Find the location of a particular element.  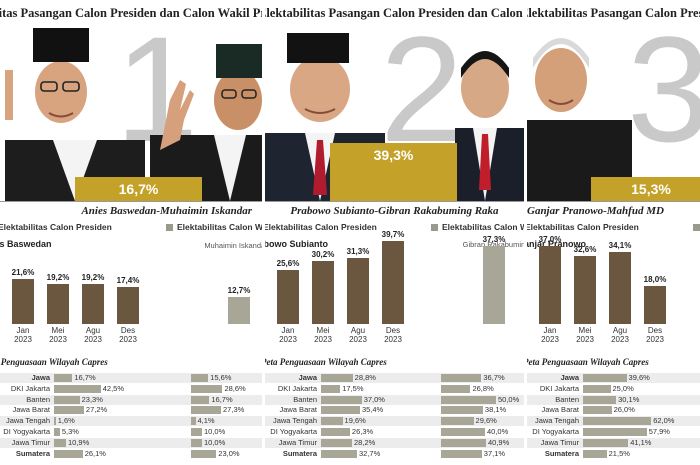

section-header-president: Elektabilitas Calon Presiden is located at coordinates (583, 227).